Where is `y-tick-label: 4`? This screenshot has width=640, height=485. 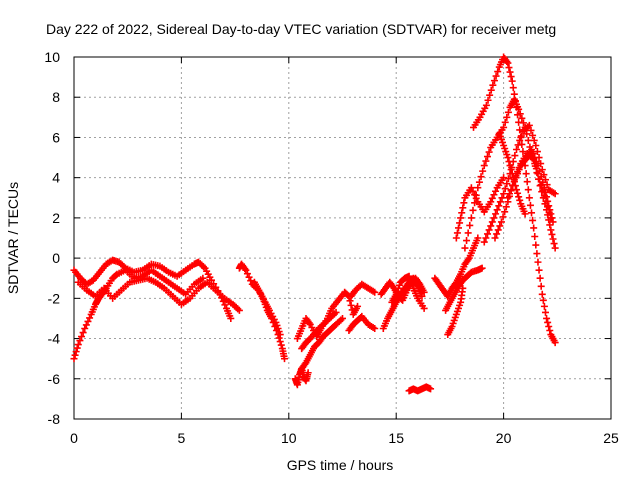 y-tick-label: 4 is located at coordinates (56, 178).